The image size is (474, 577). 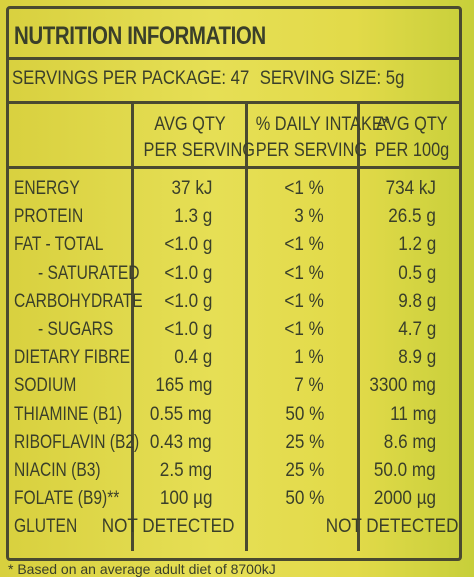 I want to click on daily-intake-value: 1 %, so click(x=309, y=358).